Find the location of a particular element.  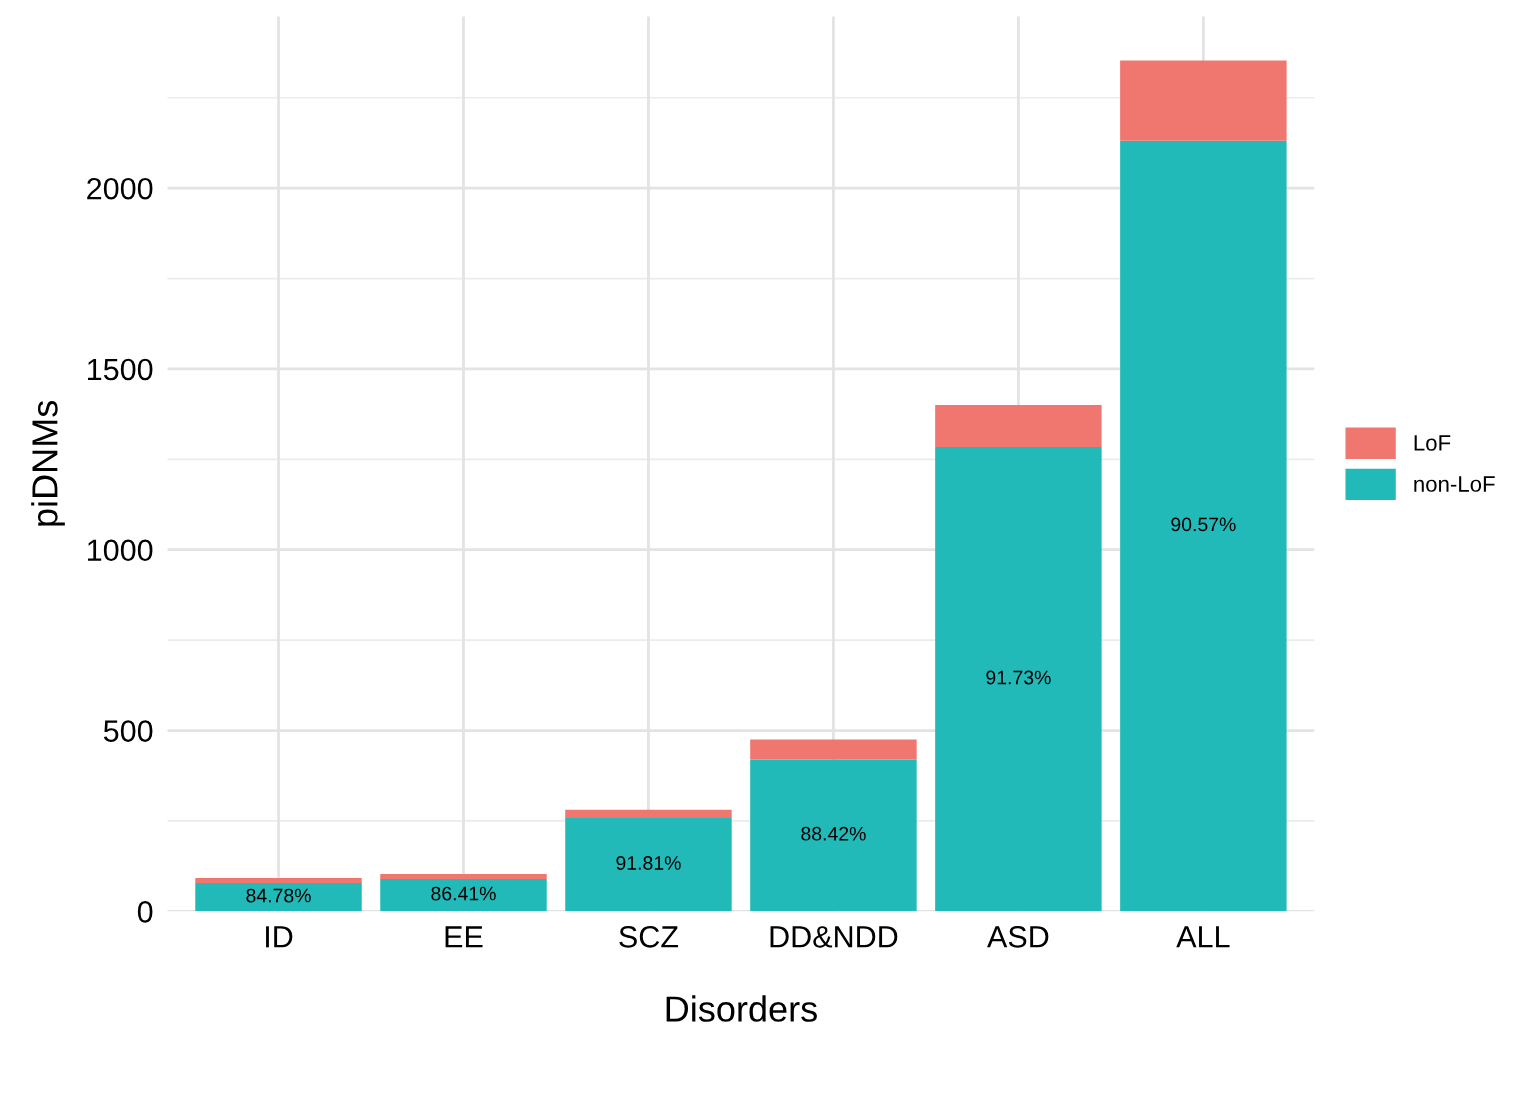

legend-label: LoF is located at coordinates (1432, 443).